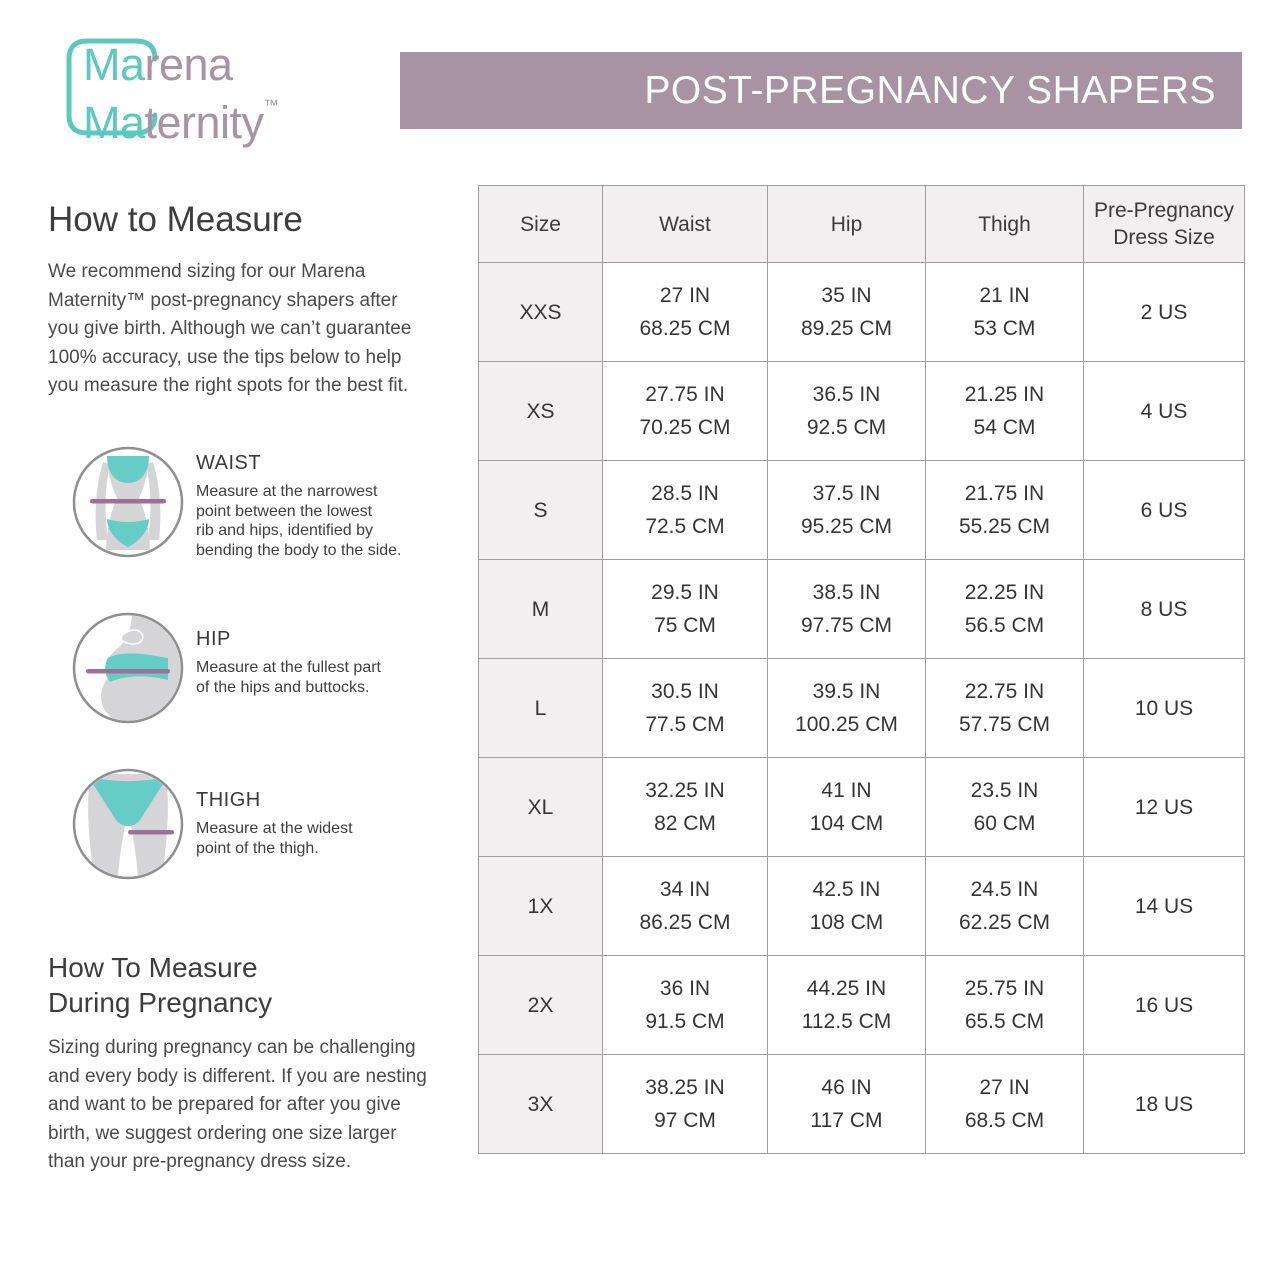 The height and width of the screenshot is (1280, 1280). Describe the element at coordinates (1004, 224) in the screenshot. I see `column-header-thigh: Thigh` at that location.